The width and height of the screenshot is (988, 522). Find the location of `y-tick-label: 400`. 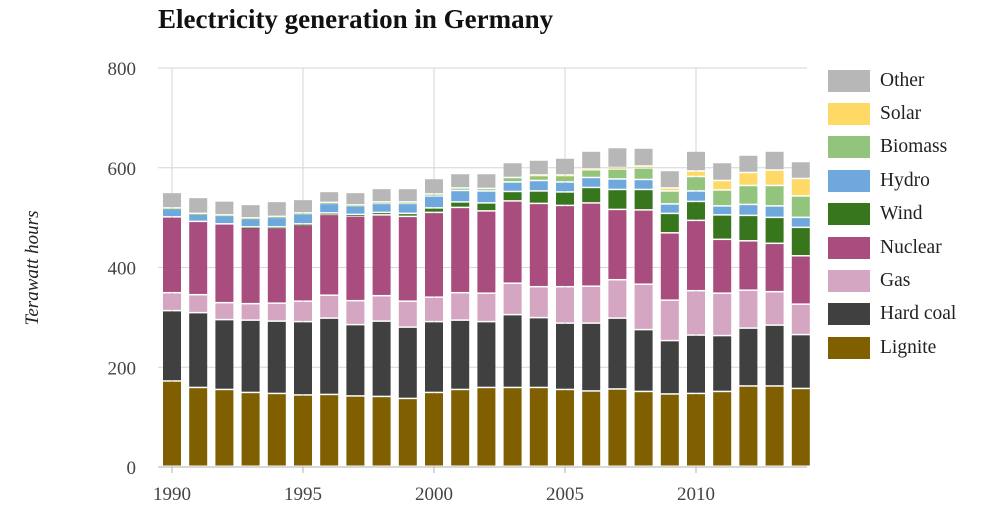

y-tick-label: 400 is located at coordinates (122, 269).